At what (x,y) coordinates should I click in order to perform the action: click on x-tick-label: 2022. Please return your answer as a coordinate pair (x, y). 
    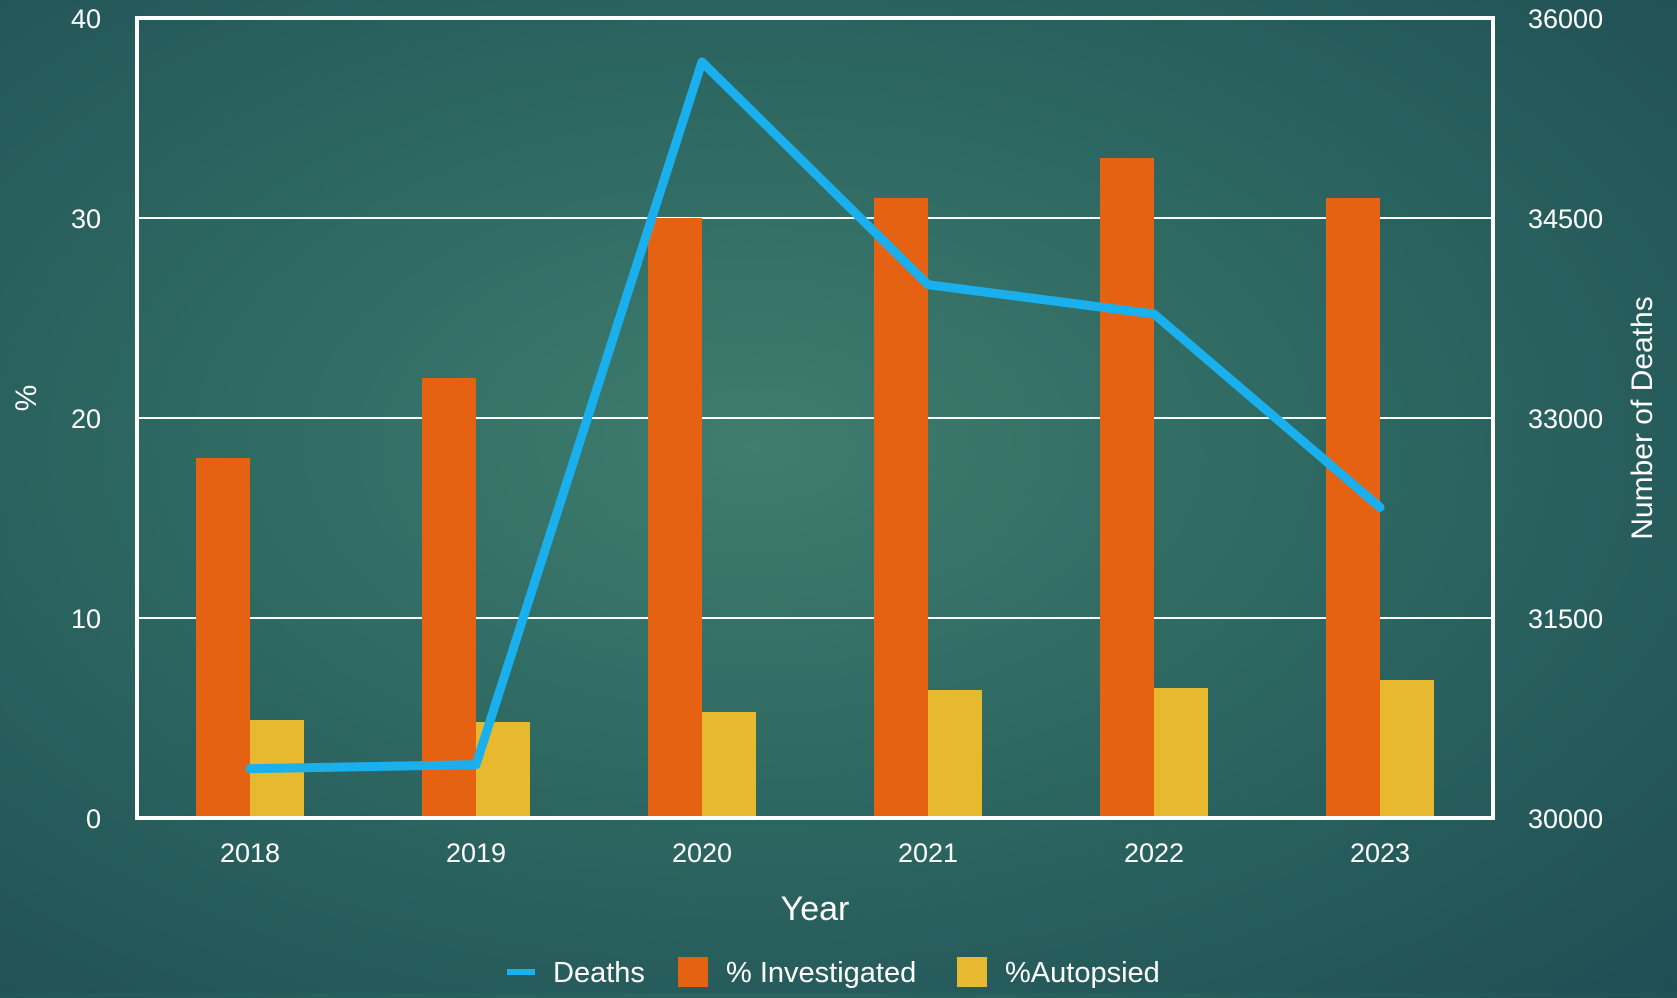
    Looking at the image, I should click on (1154, 853).